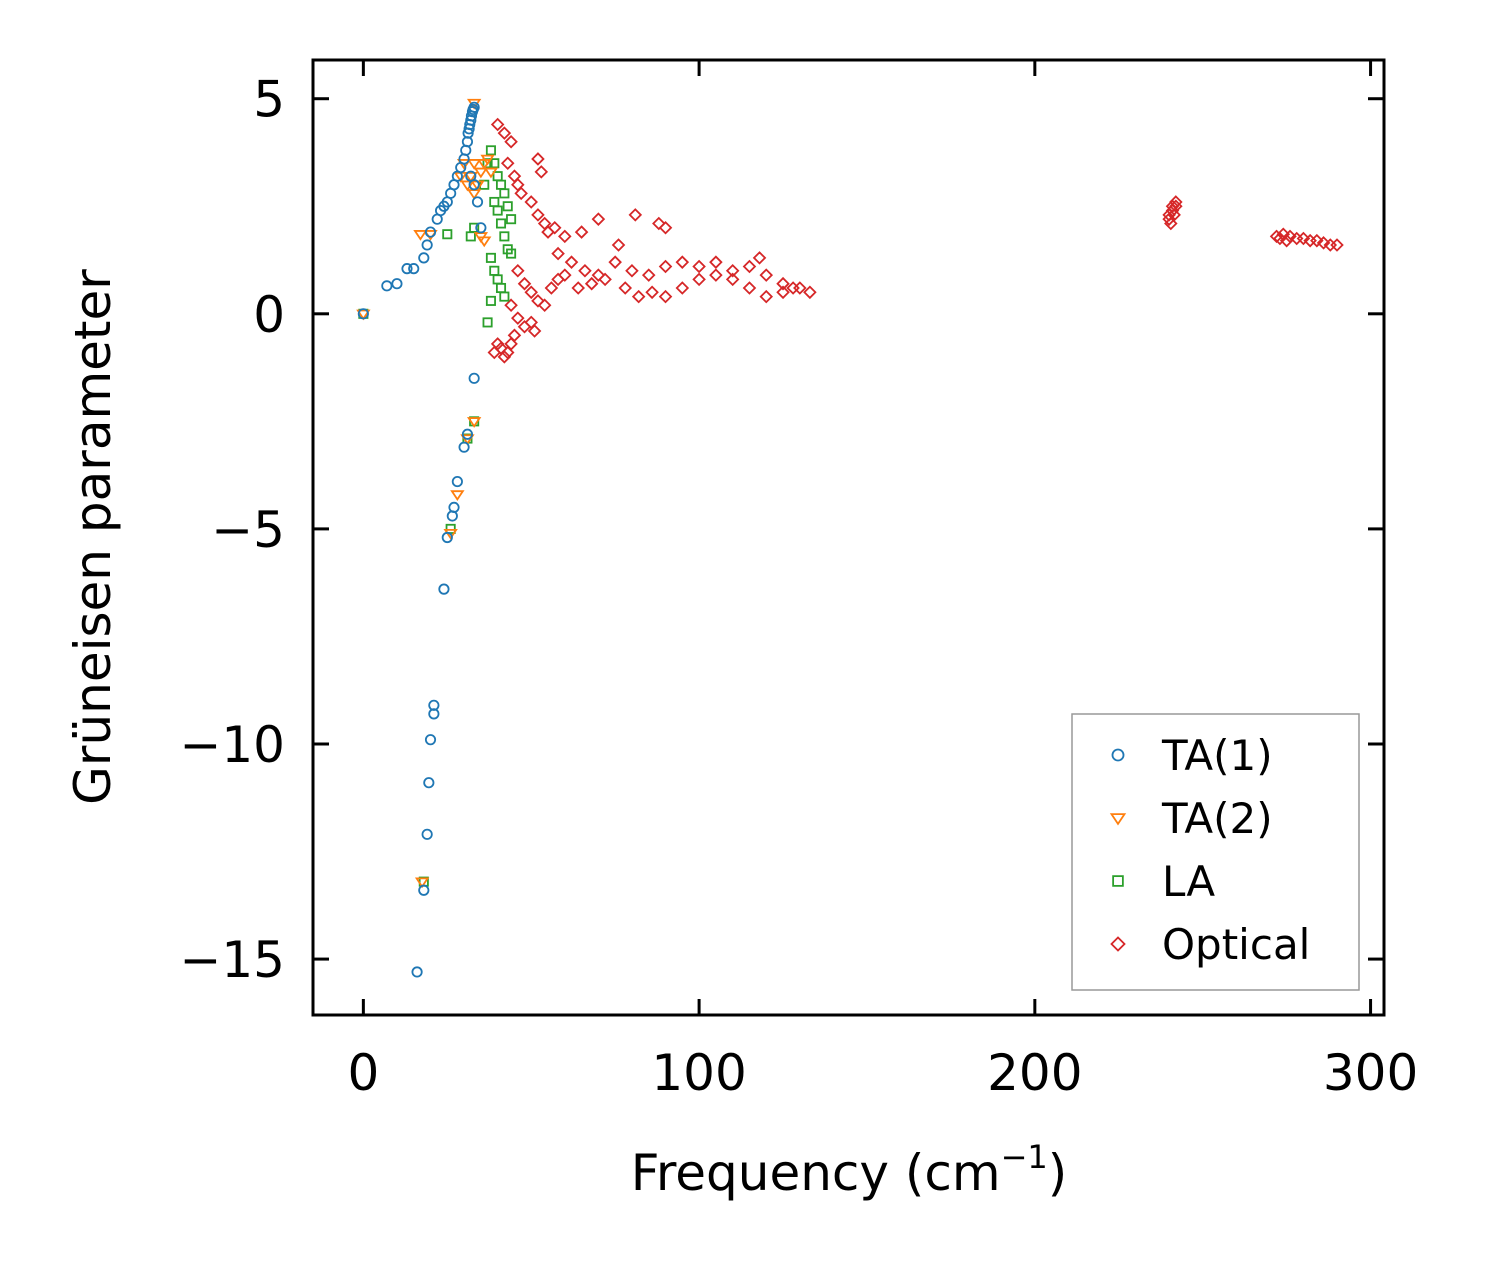 The image size is (1486, 1264). What do you see at coordinates (269, 100) in the screenshot?
I see `y-tick-label: 5` at bounding box center [269, 100].